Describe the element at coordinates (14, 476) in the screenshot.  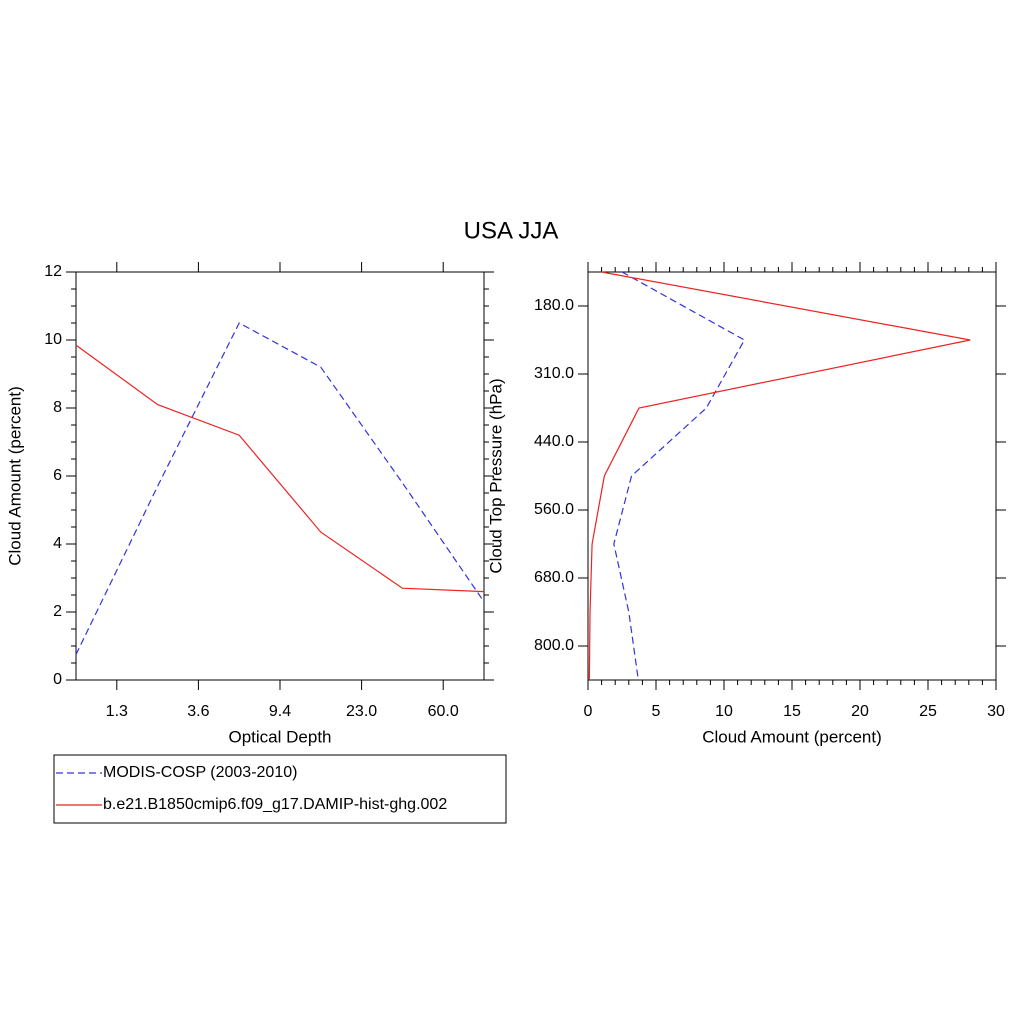
I see `y-axis-label: Cloud Amount (percent)` at that location.